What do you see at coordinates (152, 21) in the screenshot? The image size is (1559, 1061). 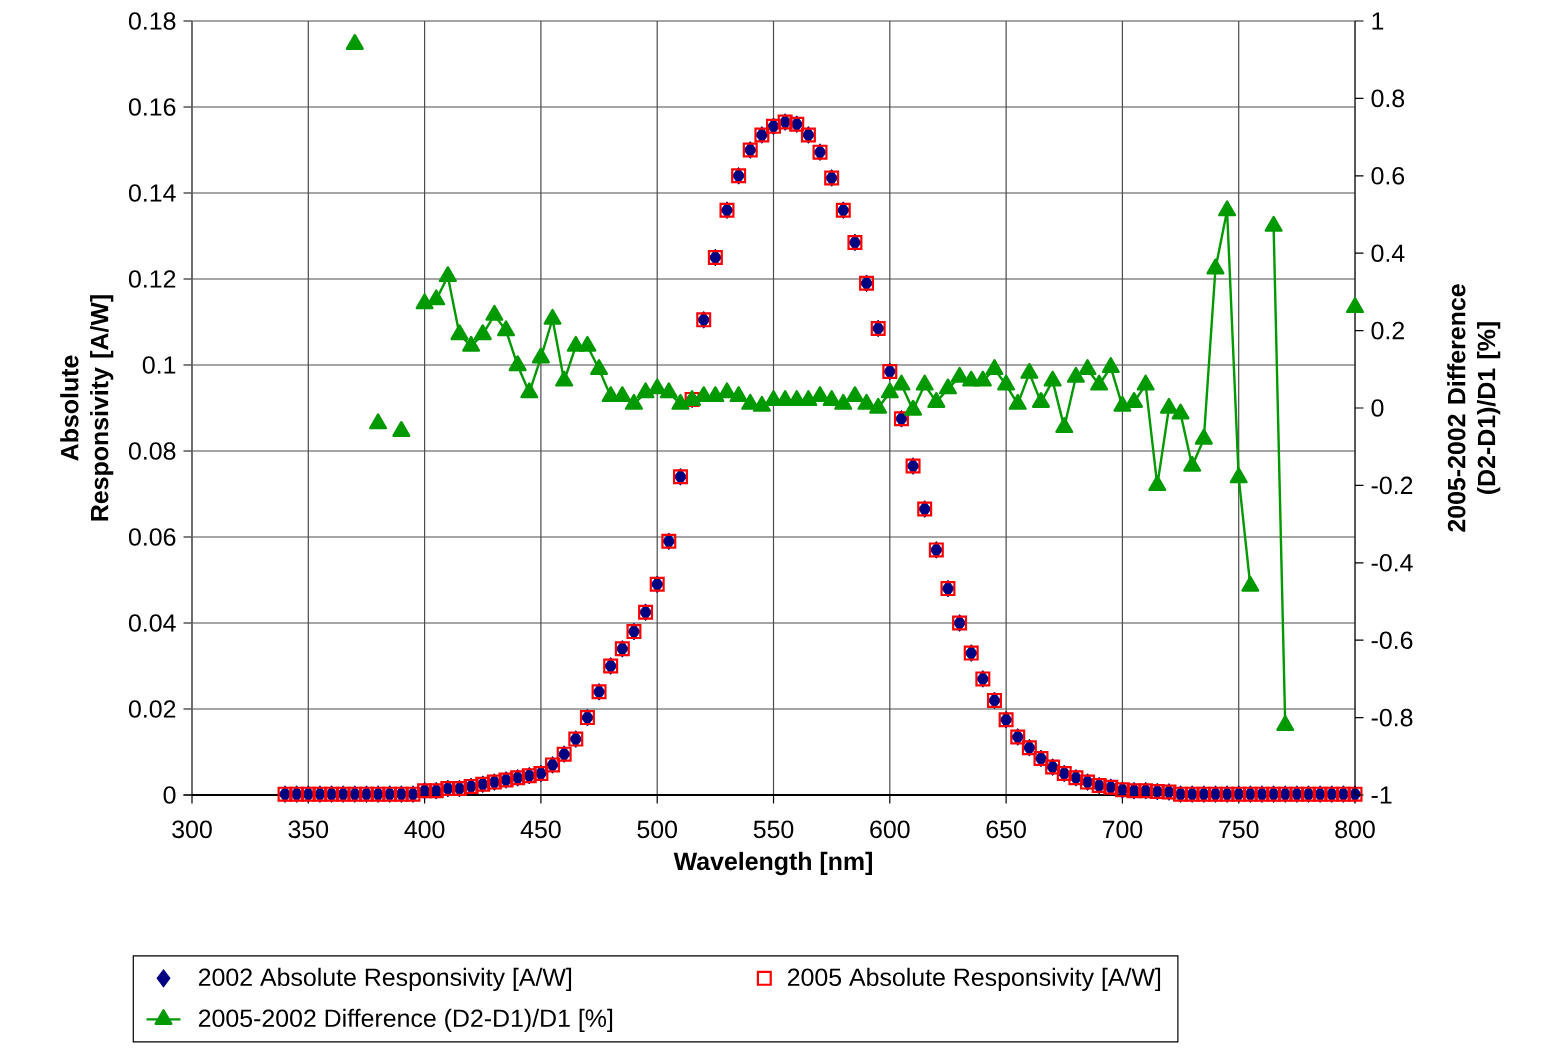 I see `y-tick-label: 0.18` at bounding box center [152, 21].